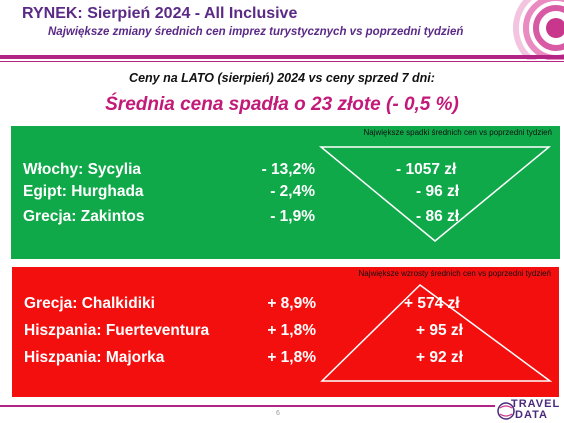  I want to click on amount-change: - 1057 zł, so click(426, 169).